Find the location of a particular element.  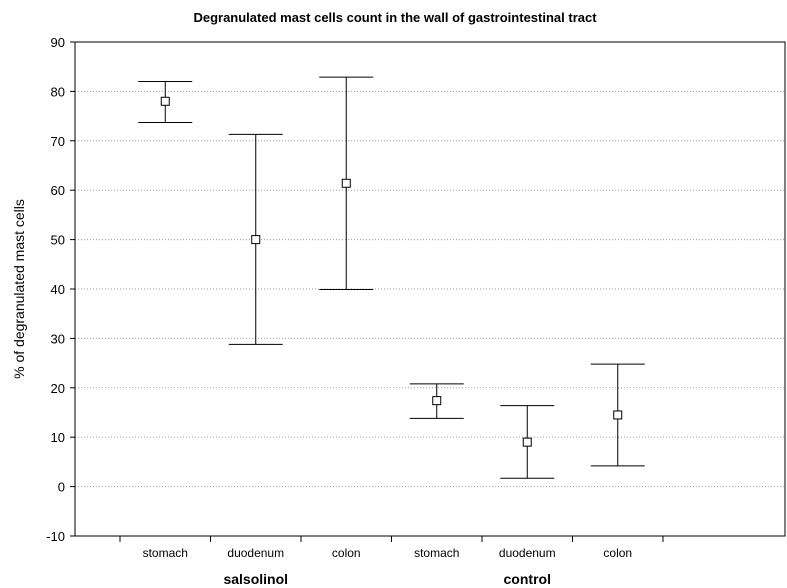

y-tick-label: 90 is located at coordinates (58, 42).